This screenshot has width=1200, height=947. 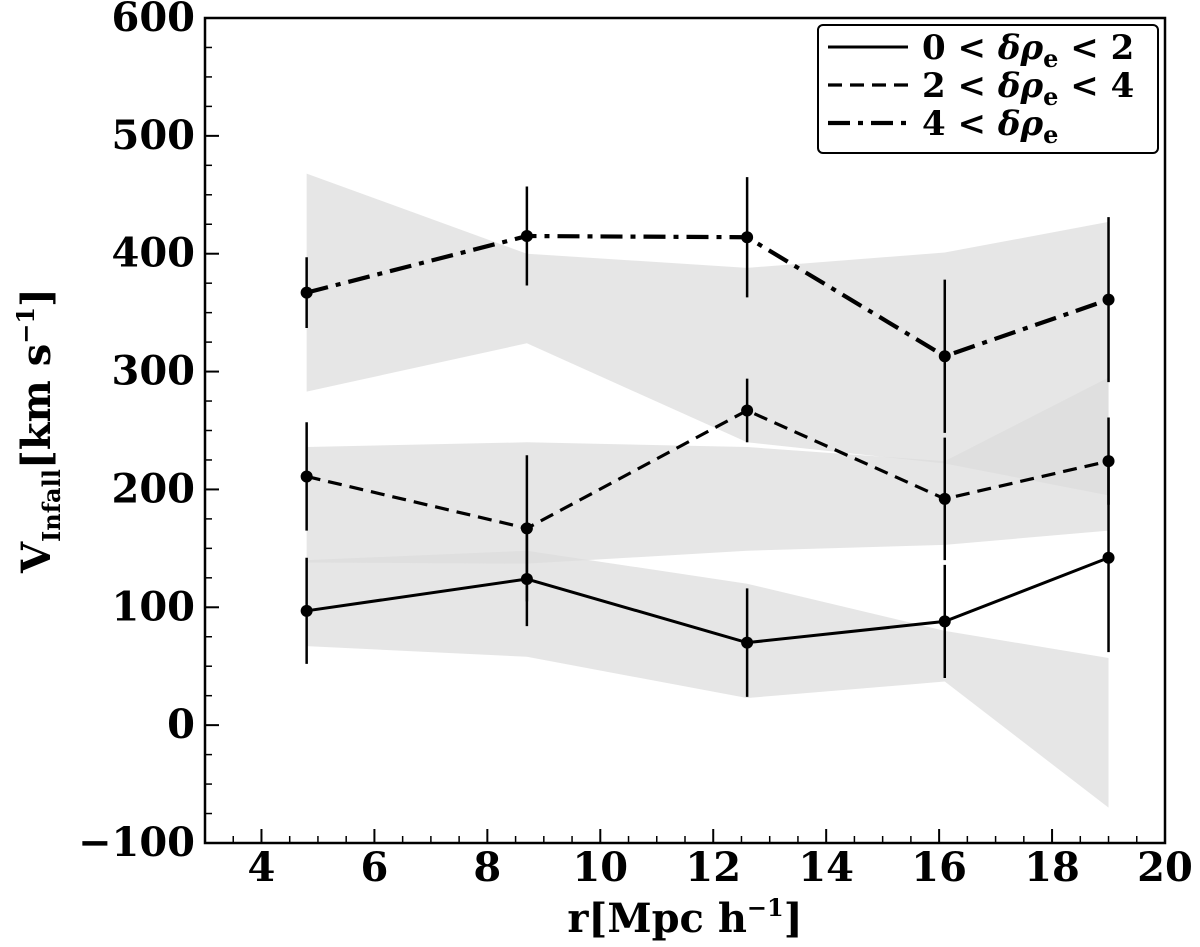 What do you see at coordinates (148, 433) in the screenshot?
I see `y-axis-ticks: −100 0 100 200 300 400 500 600` at bounding box center [148, 433].